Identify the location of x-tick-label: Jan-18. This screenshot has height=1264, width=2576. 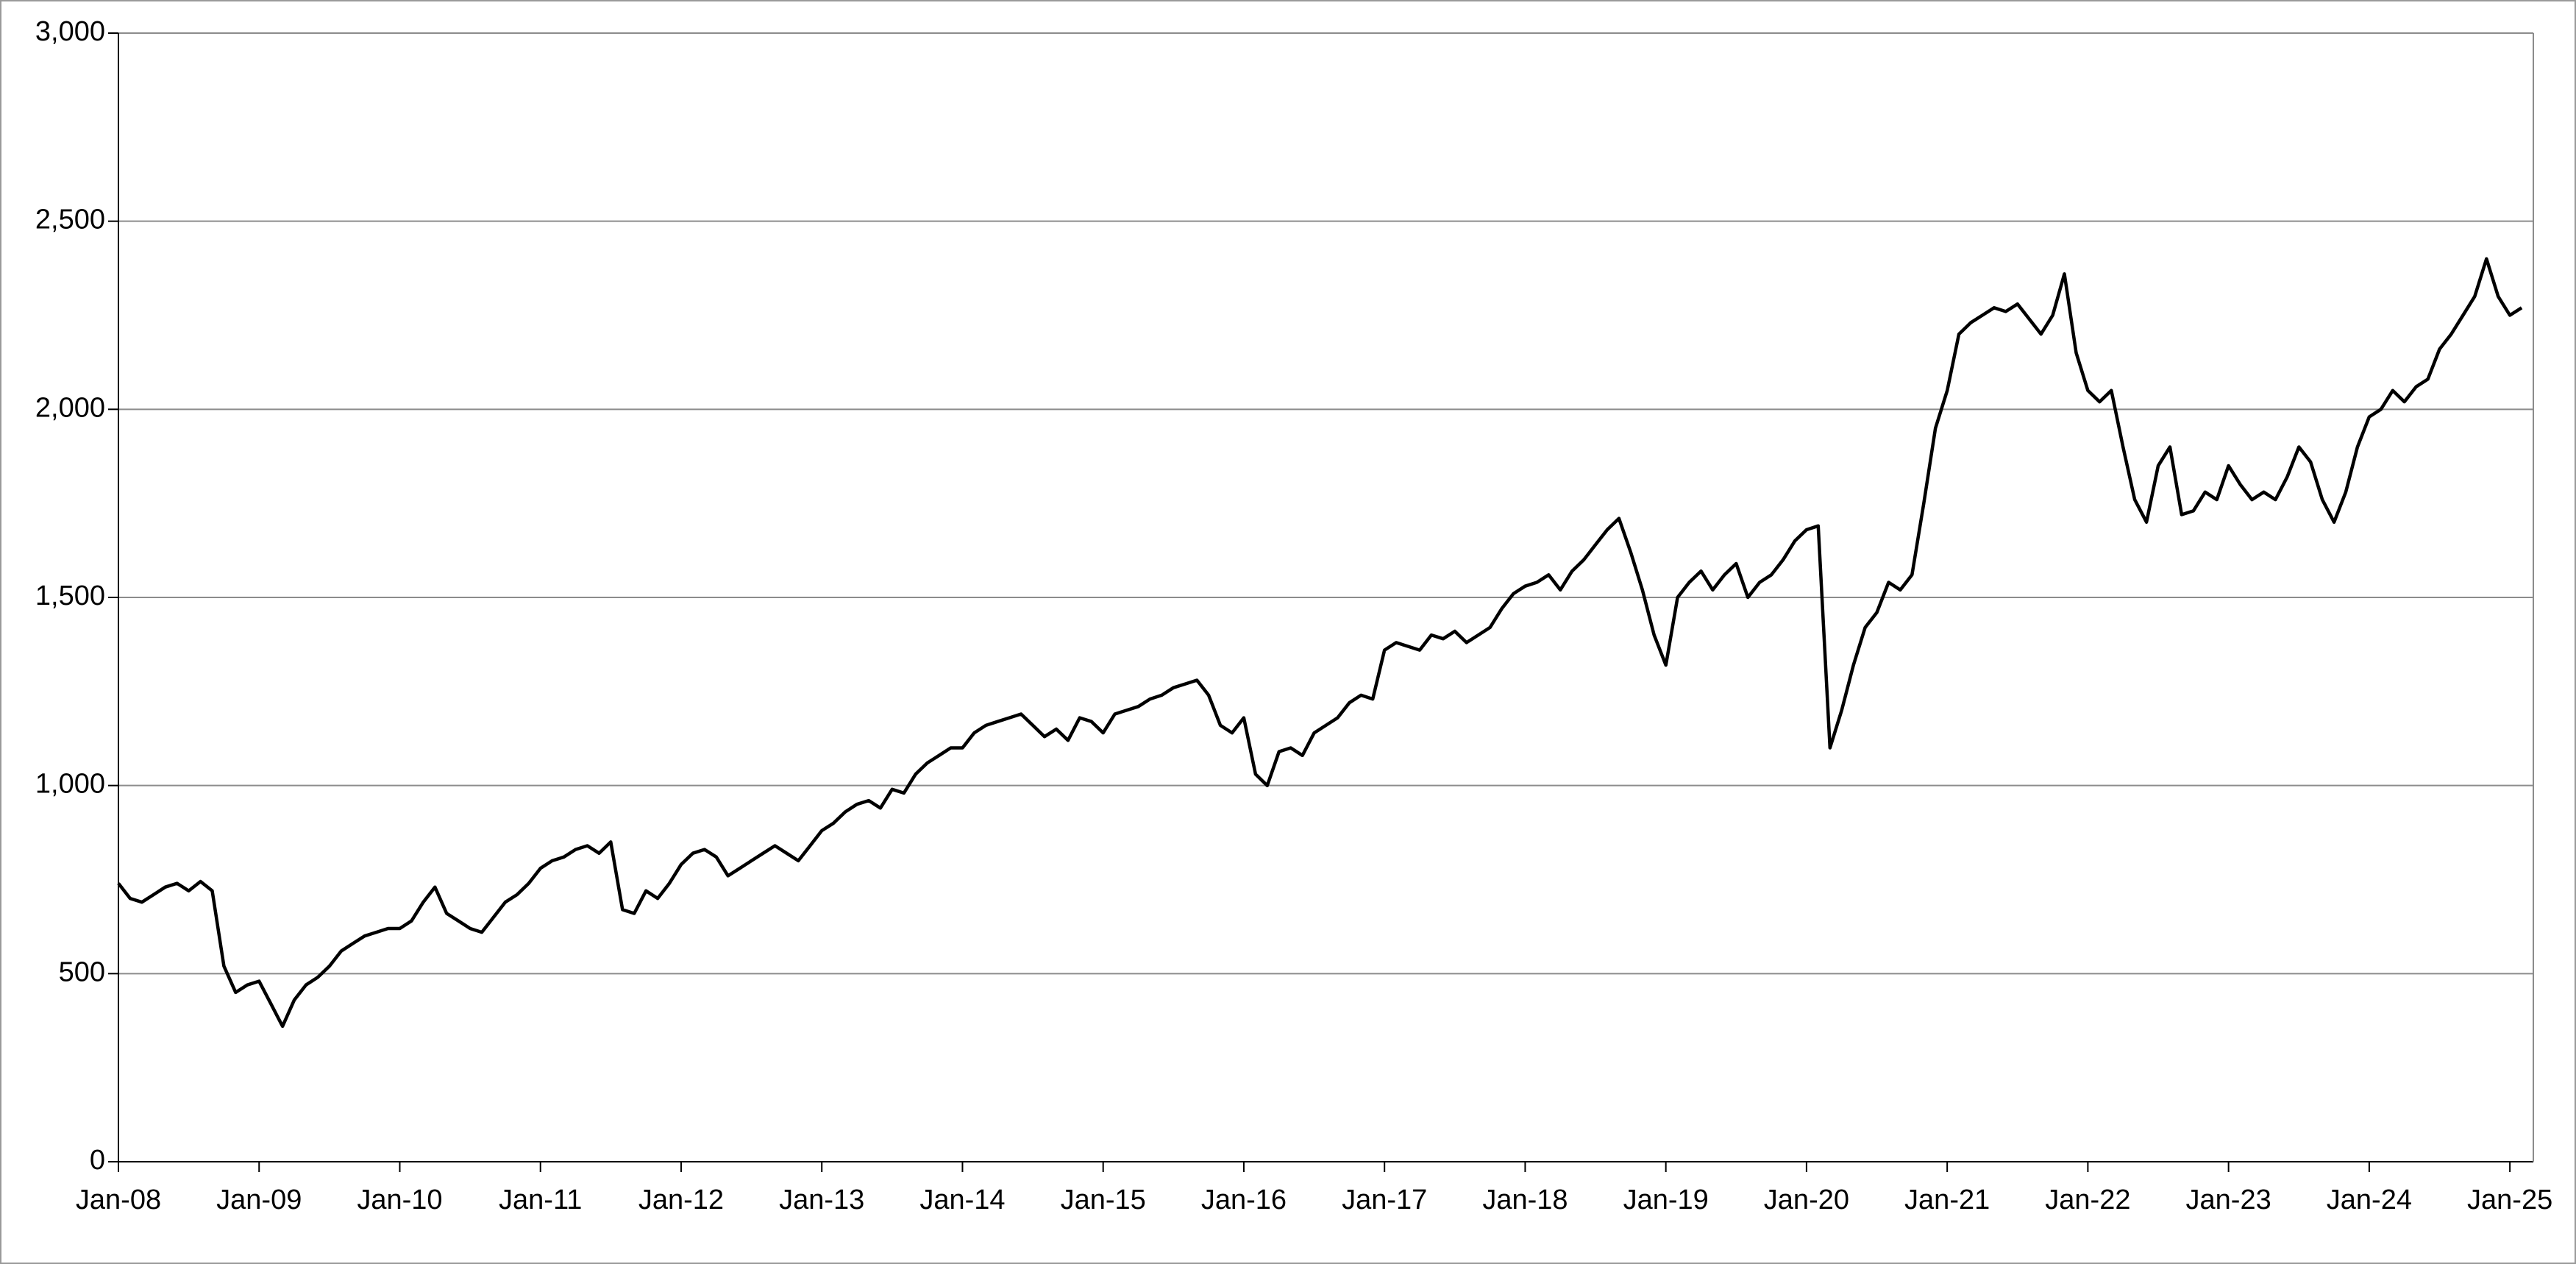
(1525, 1200).